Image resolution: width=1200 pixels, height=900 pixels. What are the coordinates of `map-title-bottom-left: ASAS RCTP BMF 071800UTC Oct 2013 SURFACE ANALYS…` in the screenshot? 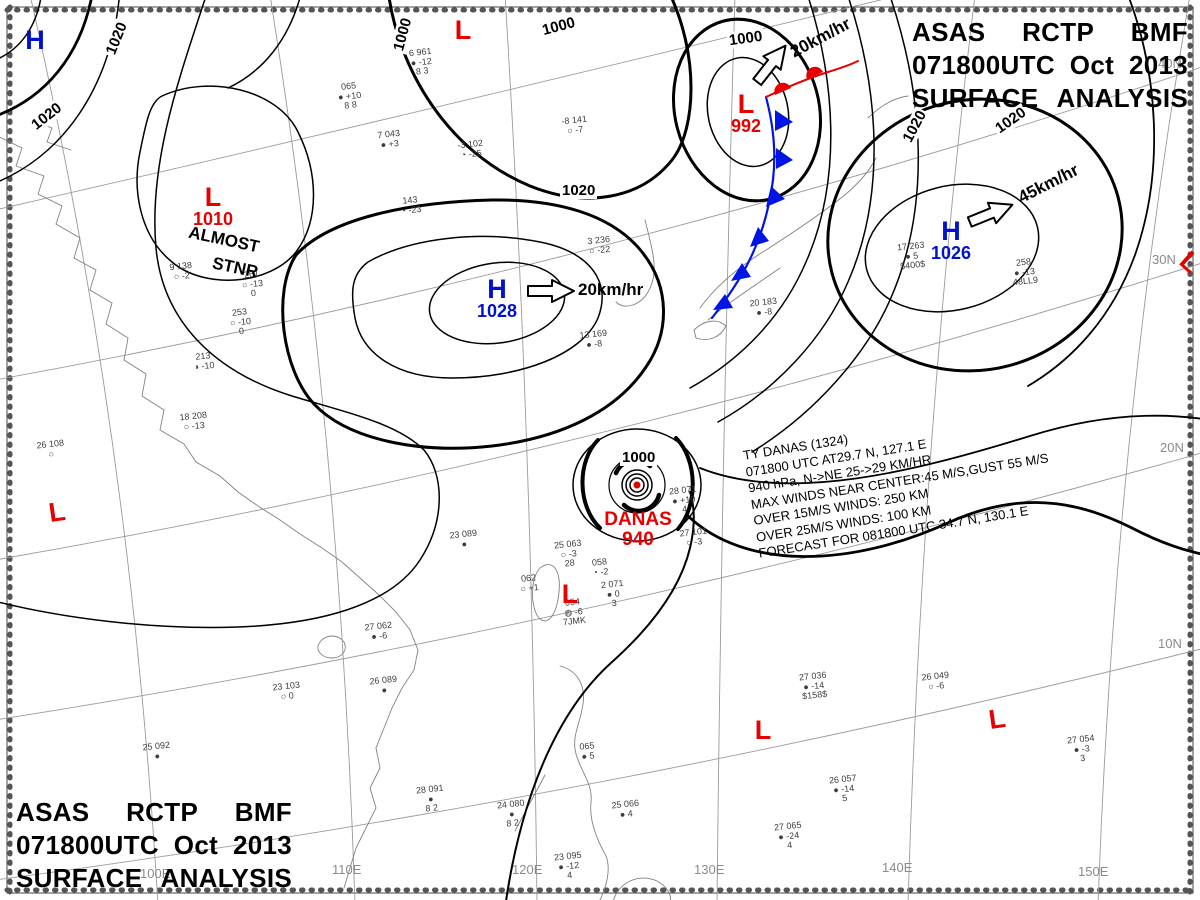 It's located at (154, 845).